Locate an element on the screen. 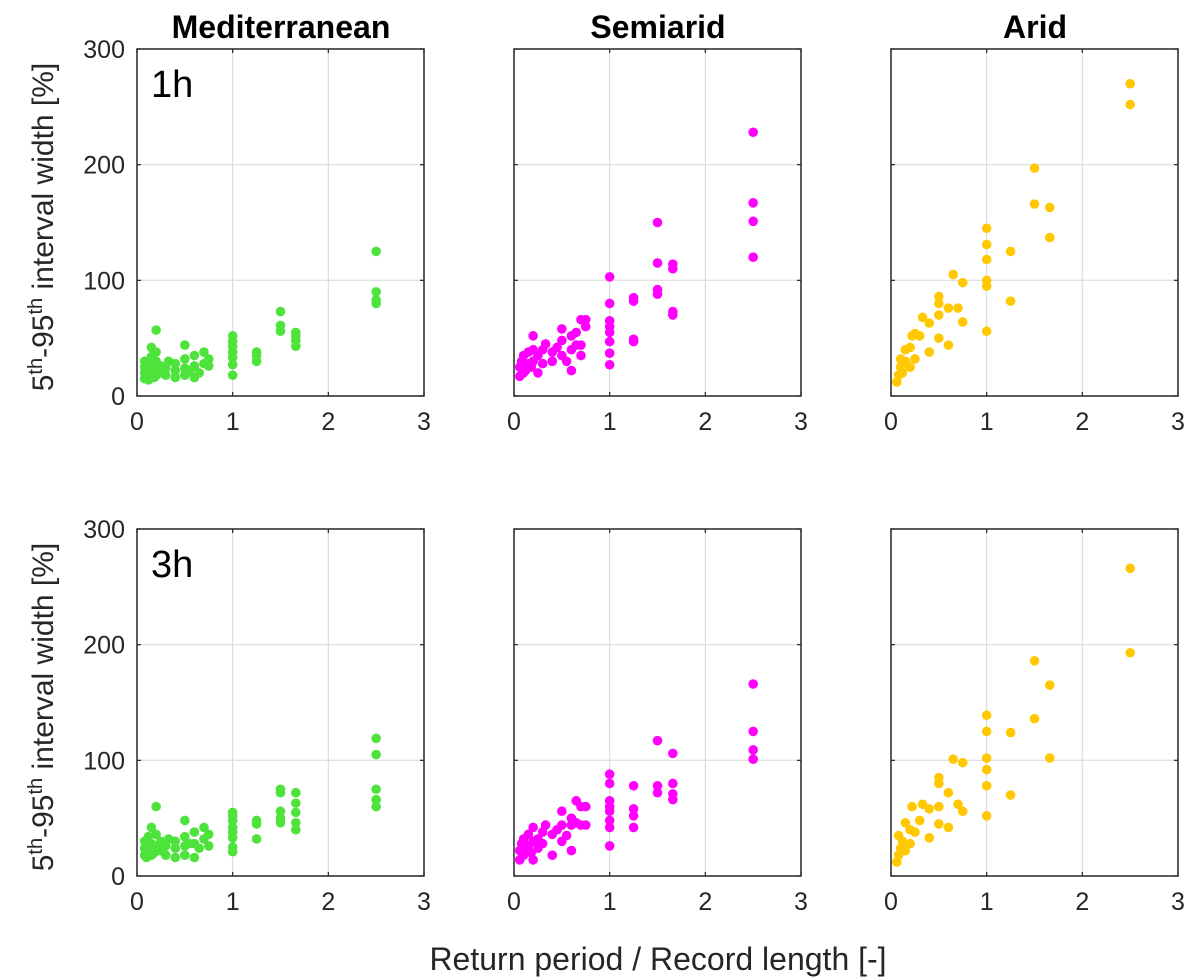 The width and height of the screenshot is (1193, 980). x-axis-label: Return period / Record length [-] is located at coordinates (657, 959).